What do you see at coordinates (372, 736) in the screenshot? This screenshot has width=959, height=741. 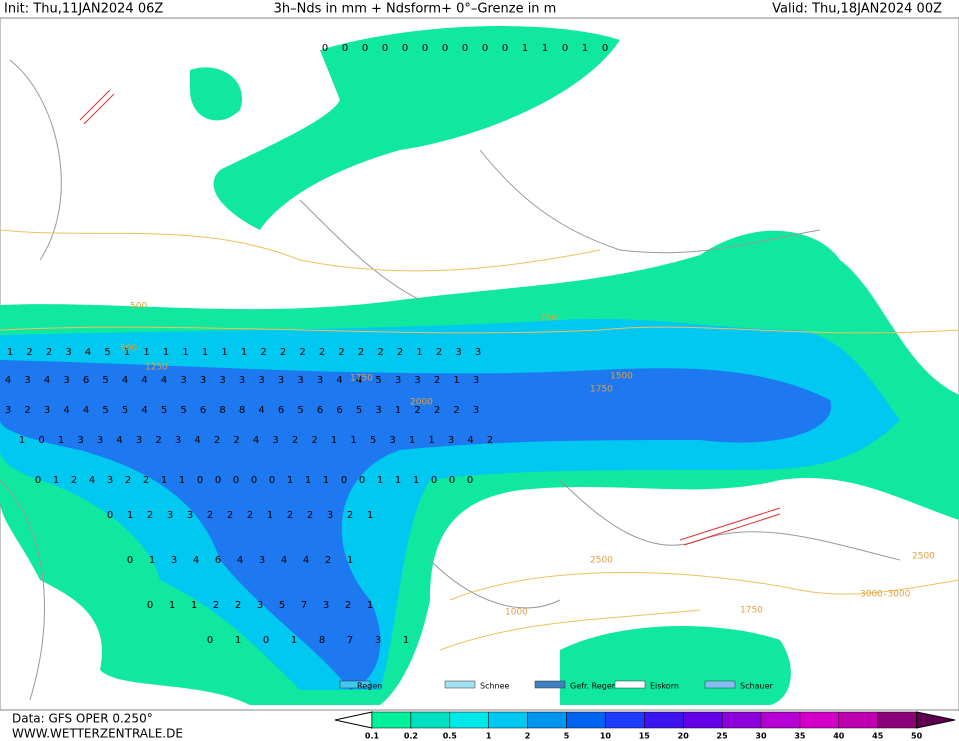 I see `scale-label: 0.1` at bounding box center [372, 736].